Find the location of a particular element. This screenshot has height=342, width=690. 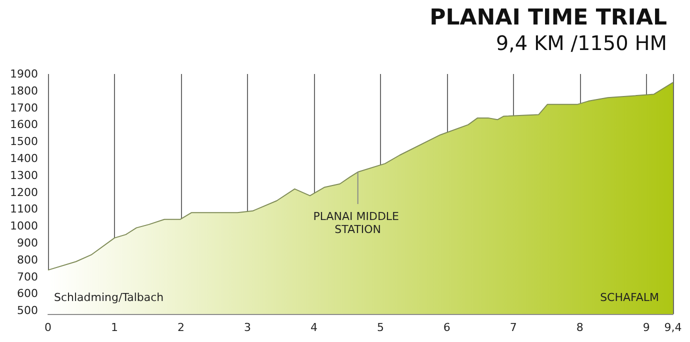

y-tick-label: 1000 is located at coordinates (24, 226).